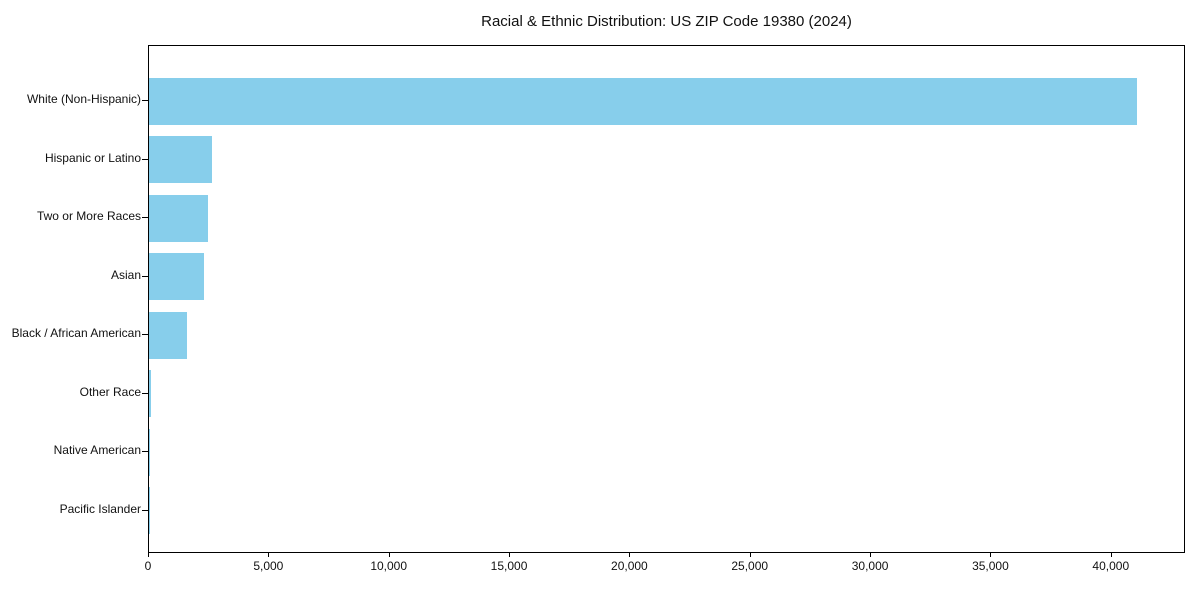 Image resolution: width=1200 pixels, height=600 pixels. I want to click on x-tick-label: 0, so click(148, 566).